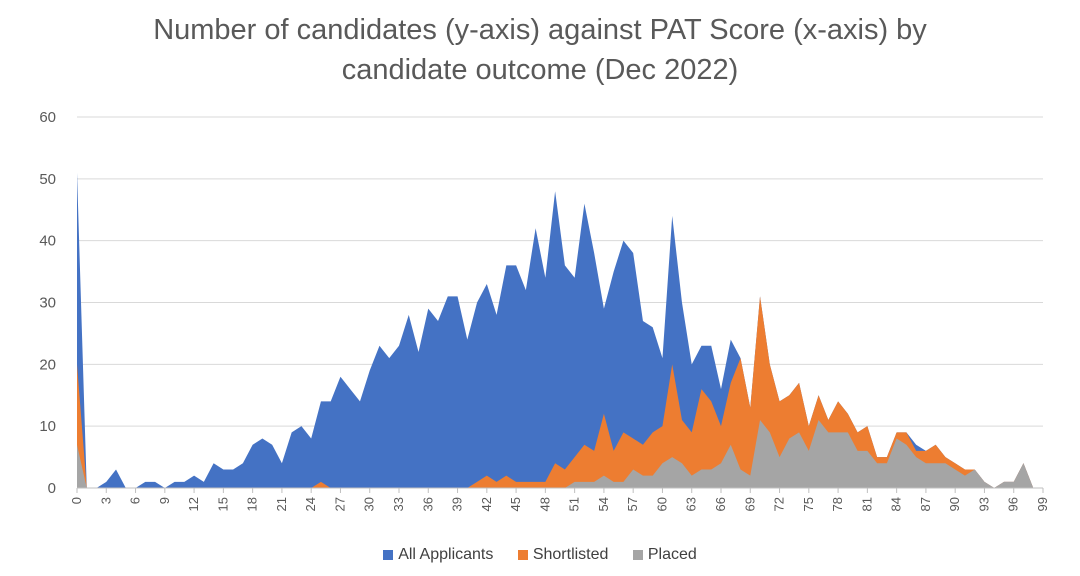  I want to click on x-tick-label-48: 48, so click(544, 504).